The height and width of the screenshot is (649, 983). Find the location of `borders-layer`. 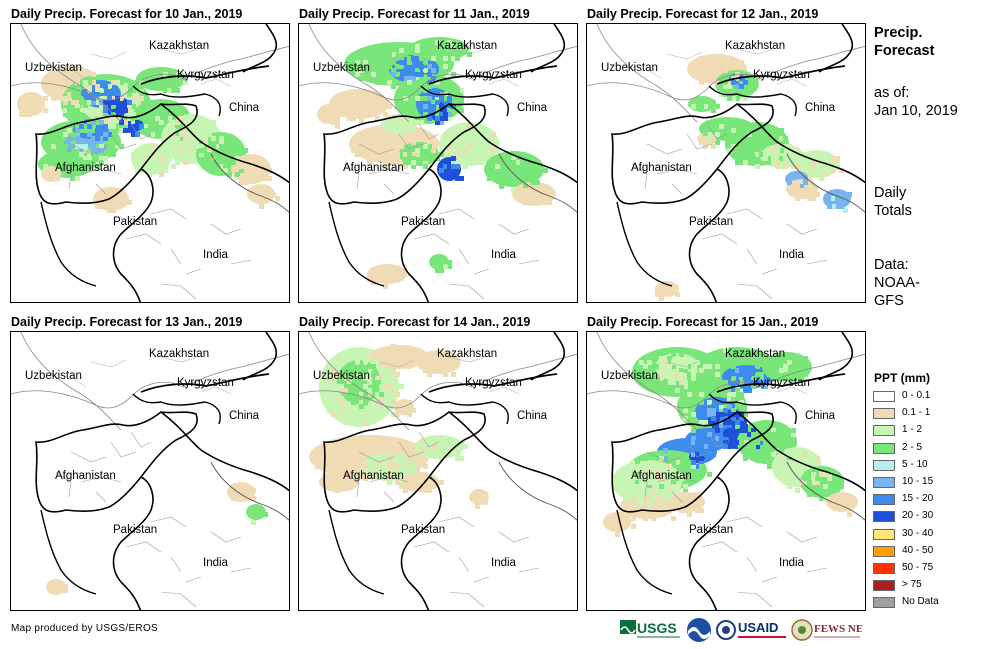

borders-layer is located at coordinates (438, 471).